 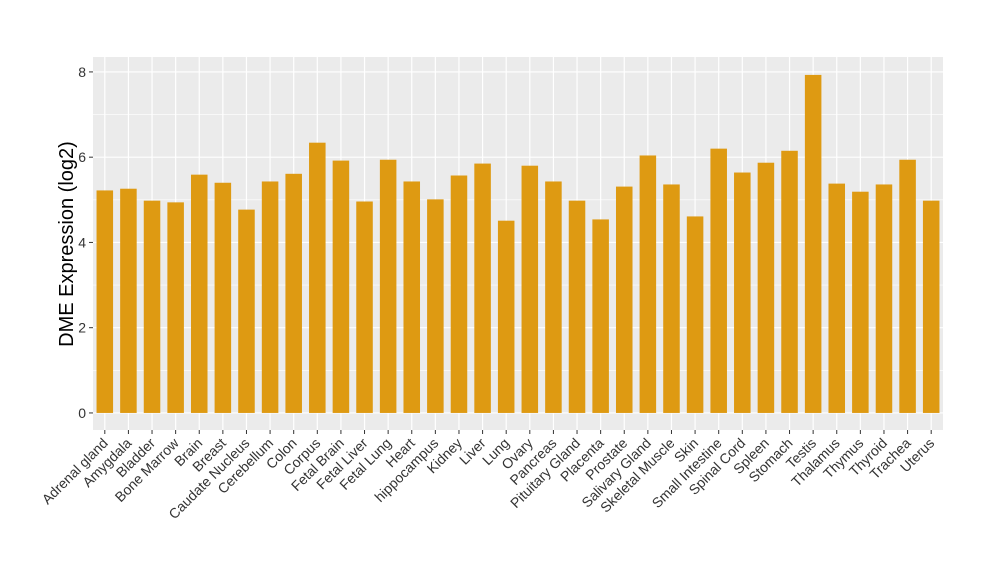 I want to click on y-tick-label: 2, so click(x=82, y=328).